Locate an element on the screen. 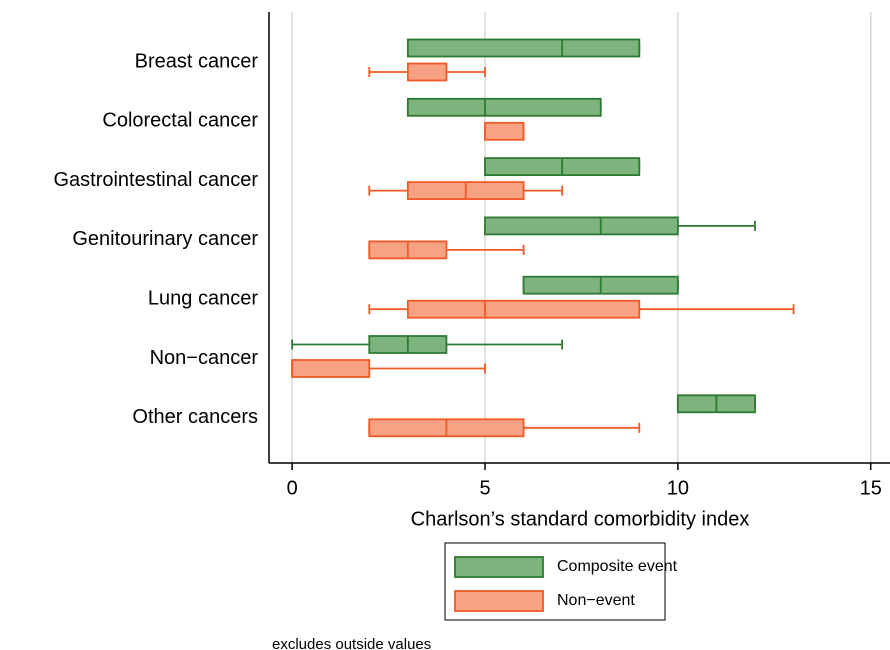 The height and width of the screenshot is (650, 890). x-tick-label: 0 is located at coordinates (292, 488).